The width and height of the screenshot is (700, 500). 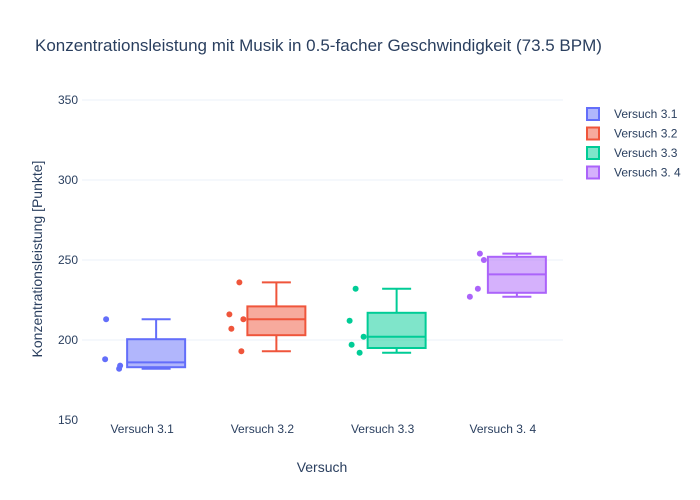 I want to click on legend-item: Versuch 3. 4, so click(x=633, y=172).